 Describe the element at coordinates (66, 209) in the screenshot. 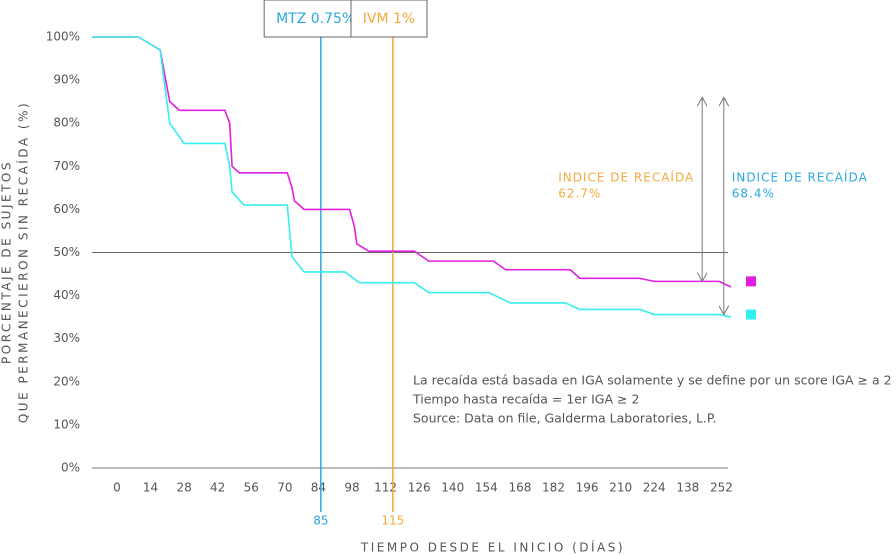

I see `y-tick-label: 60%` at that location.